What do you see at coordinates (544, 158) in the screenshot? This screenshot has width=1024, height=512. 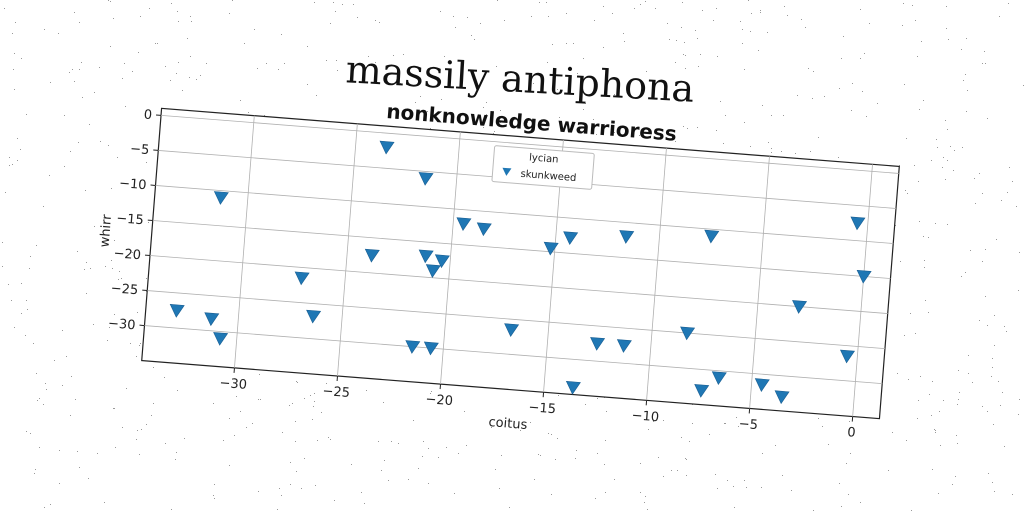 I see `legend-title: lycian` at bounding box center [544, 158].